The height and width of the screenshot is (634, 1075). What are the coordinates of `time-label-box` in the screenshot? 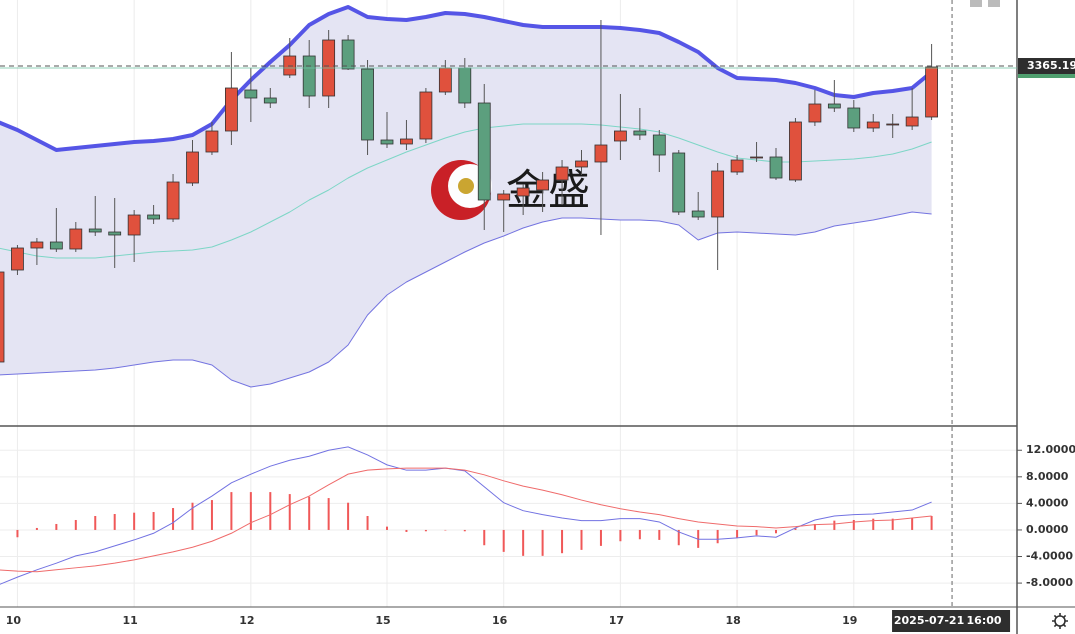 It's located at (951, 621).